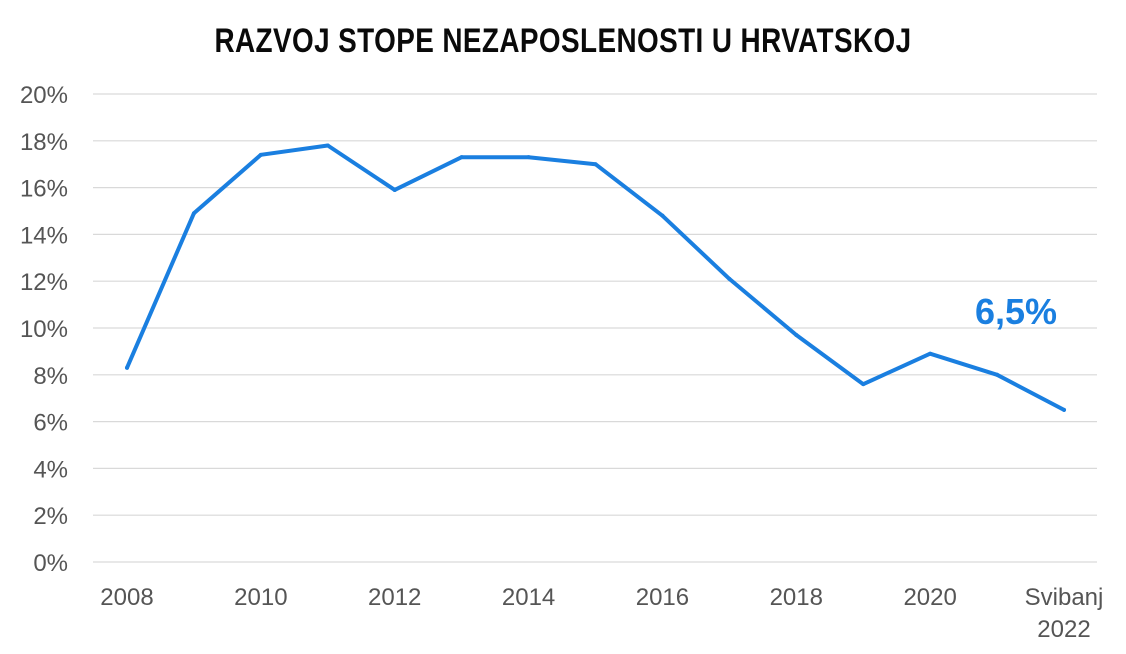 The width and height of the screenshot is (1126, 654). I want to click on x-tick-label-line: 2016, so click(662, 597).